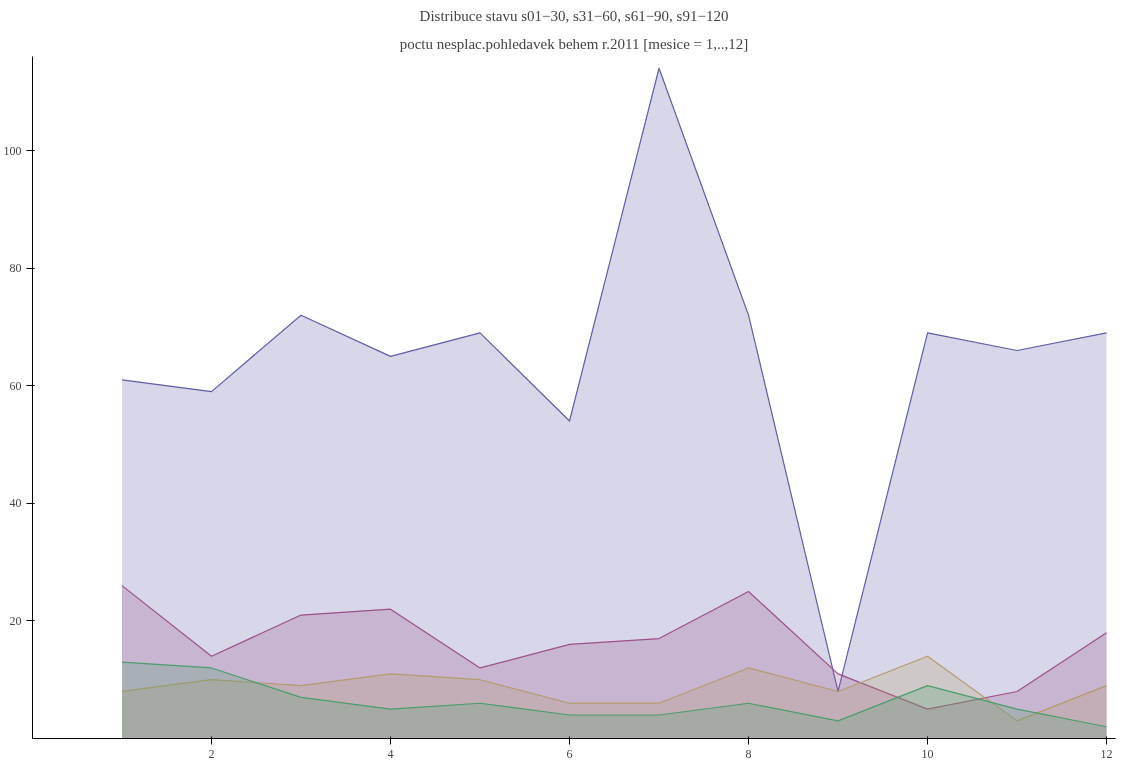 This screenshot has width=1131, height=769. What do you see at coordinates (15, 503) in the screenshot?
I see `y-tick-label: 40` at bounding box center [15, 503].